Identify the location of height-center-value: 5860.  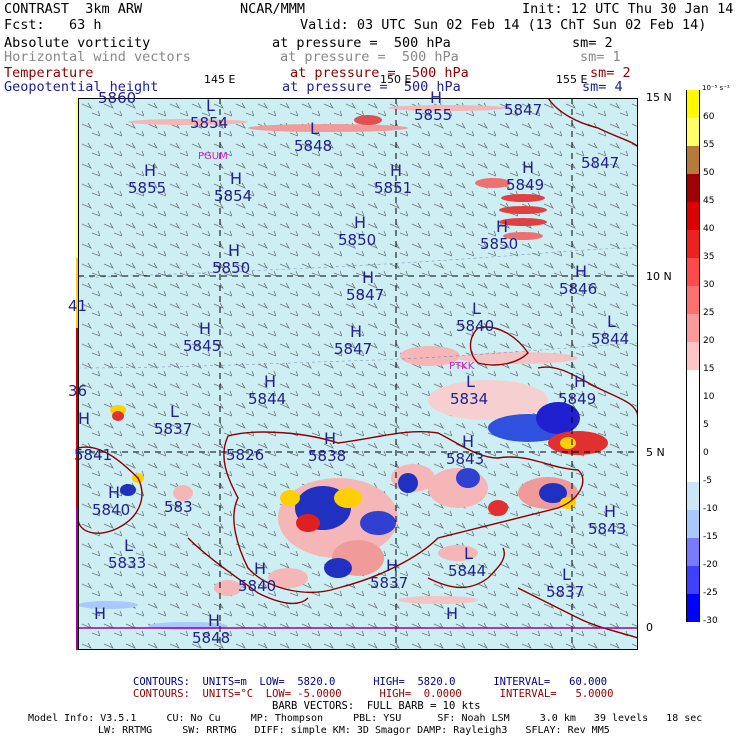
(117, 98).